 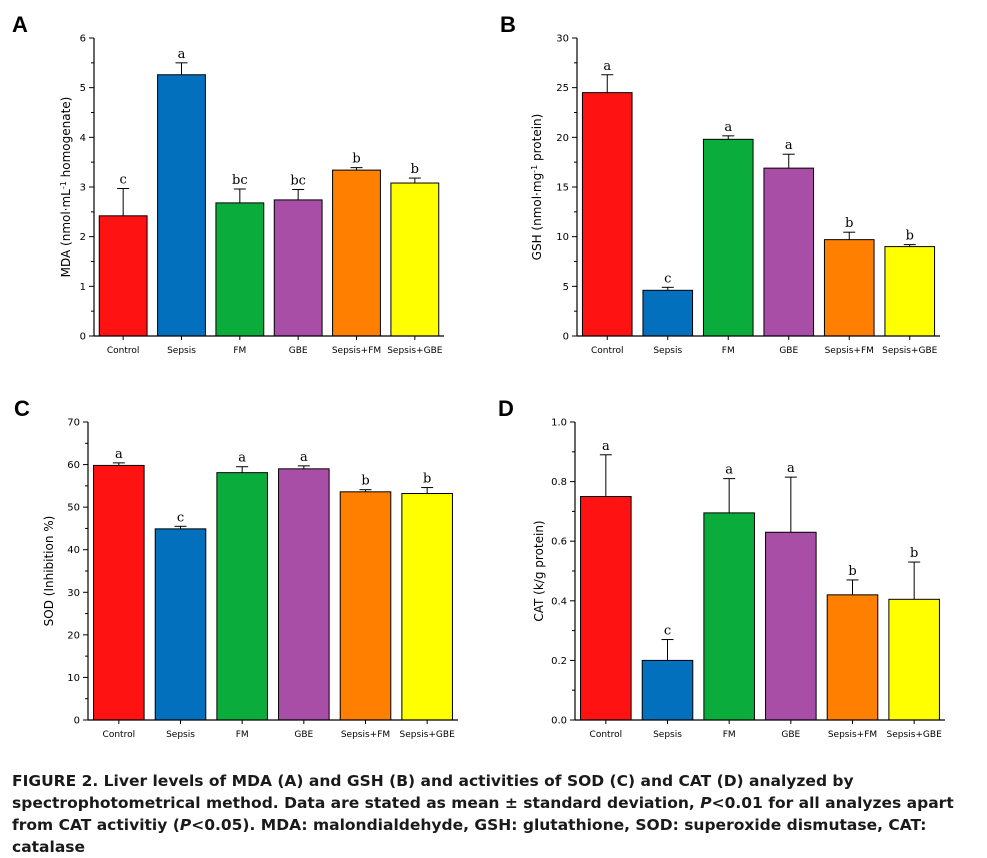 I want to click on y-tick-label: 1, so click(x=83, y=287).